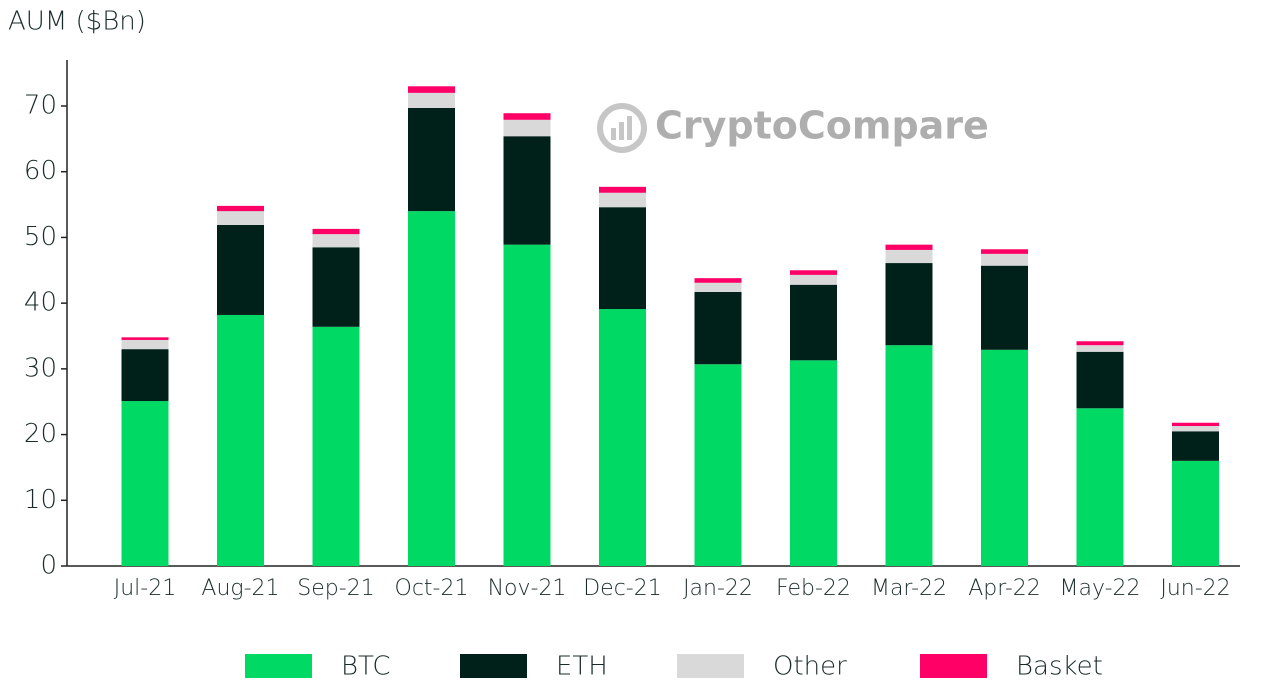  I want to click on x-tick-label: Sep-21, so click(335, 588).